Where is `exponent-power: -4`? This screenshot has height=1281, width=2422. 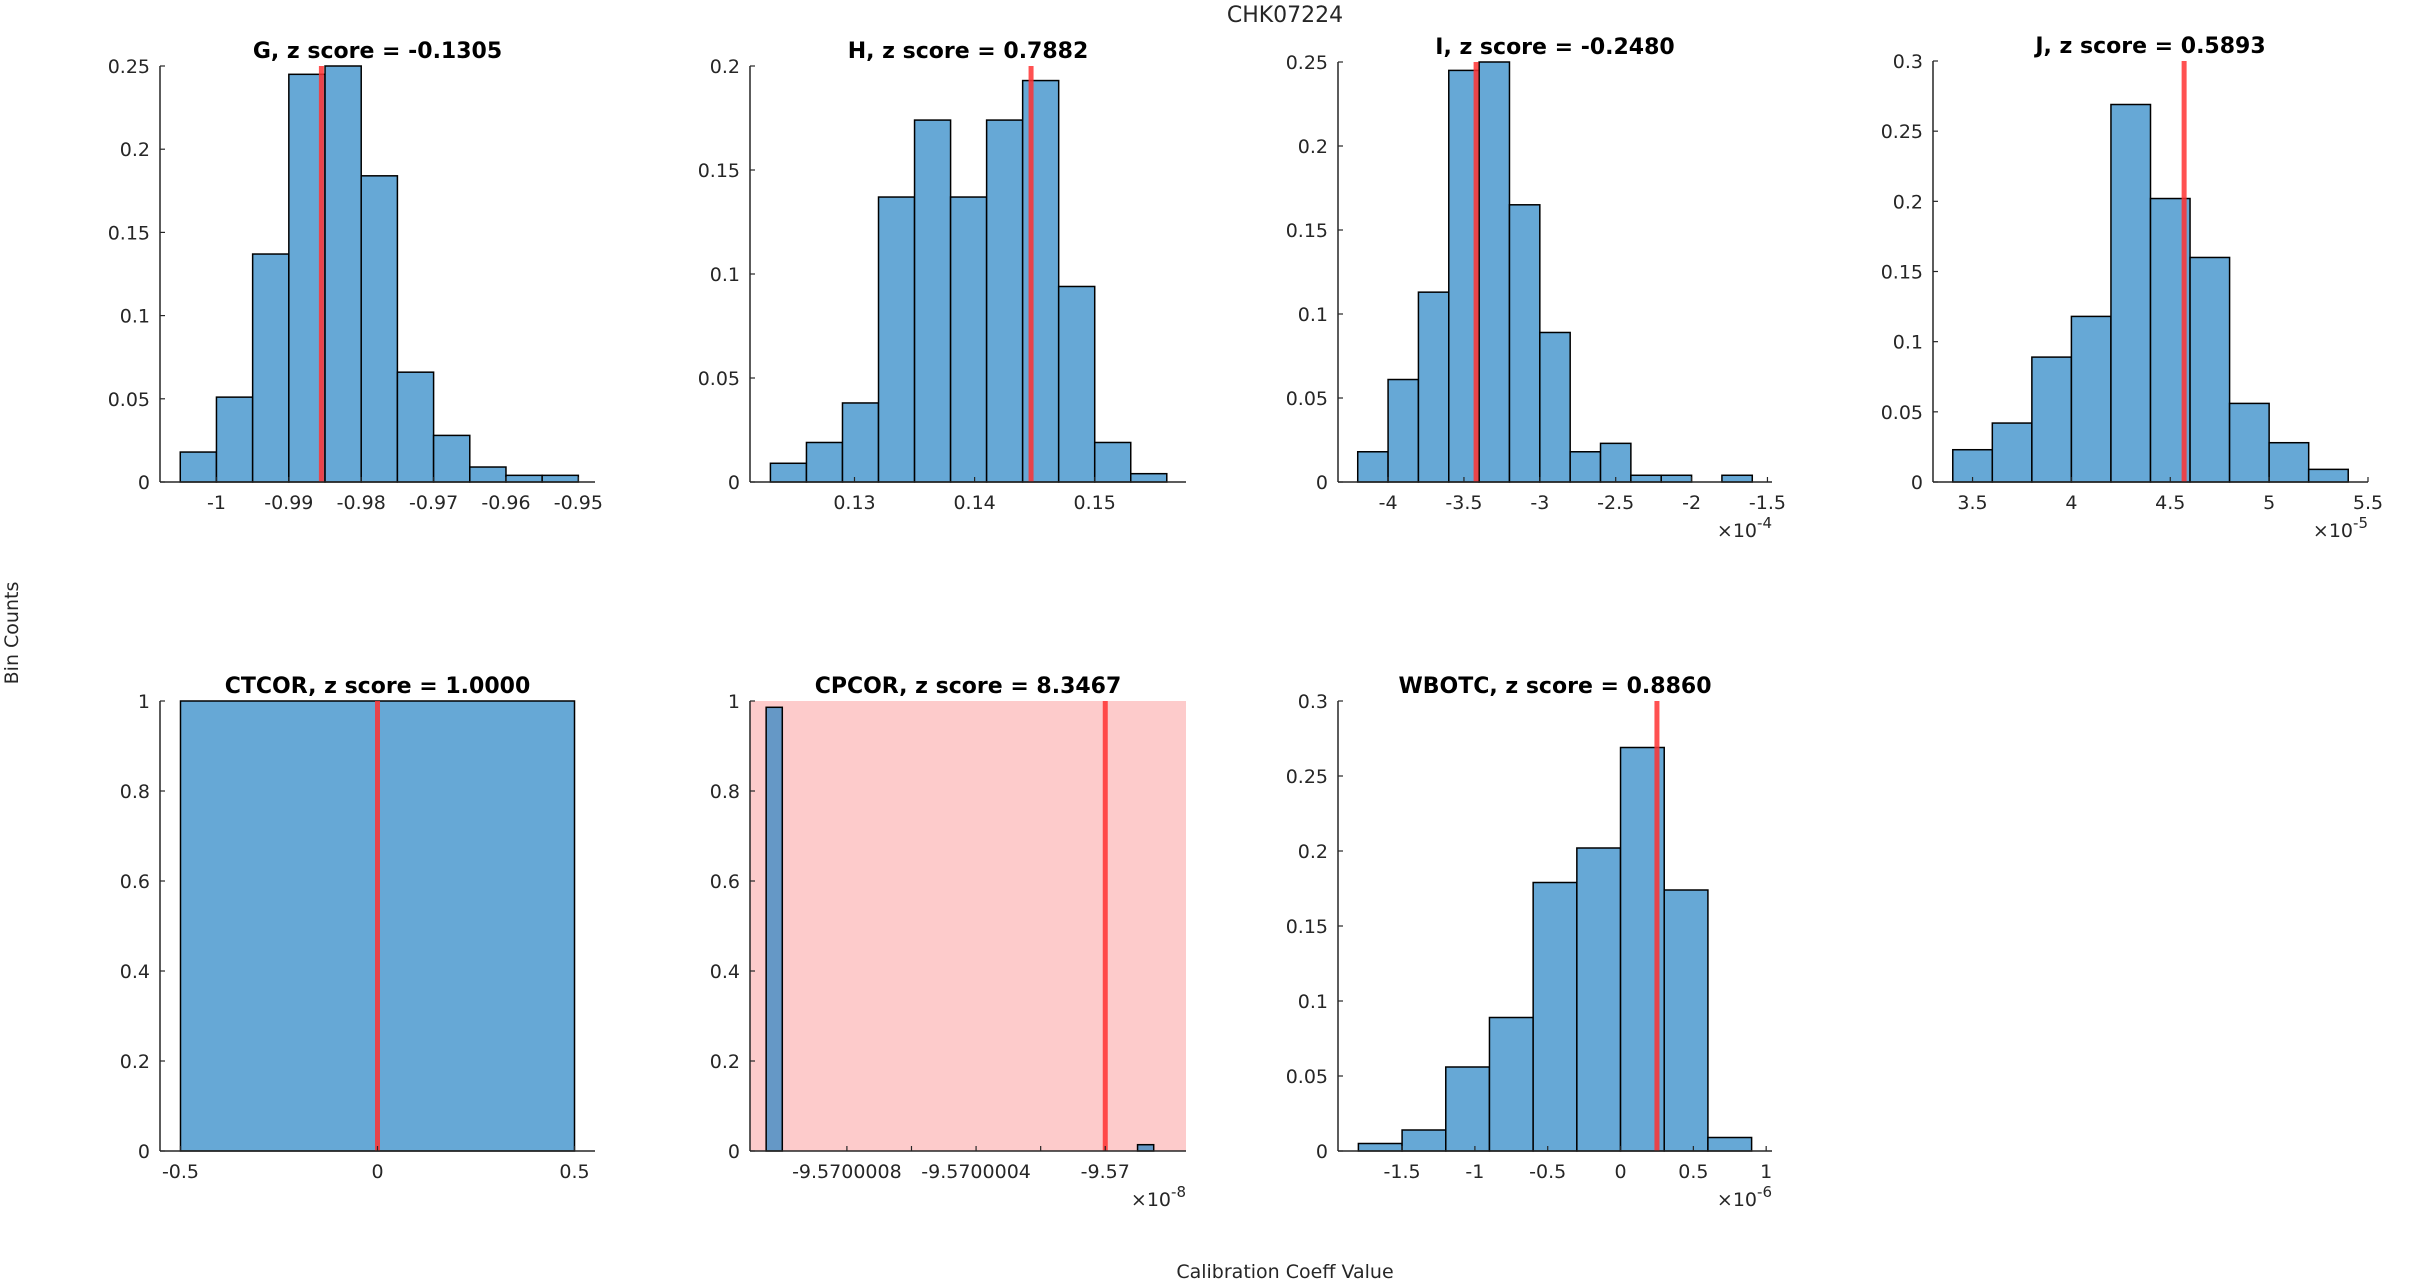
exponent-power: -4 is located at coordinates (1764, 523).